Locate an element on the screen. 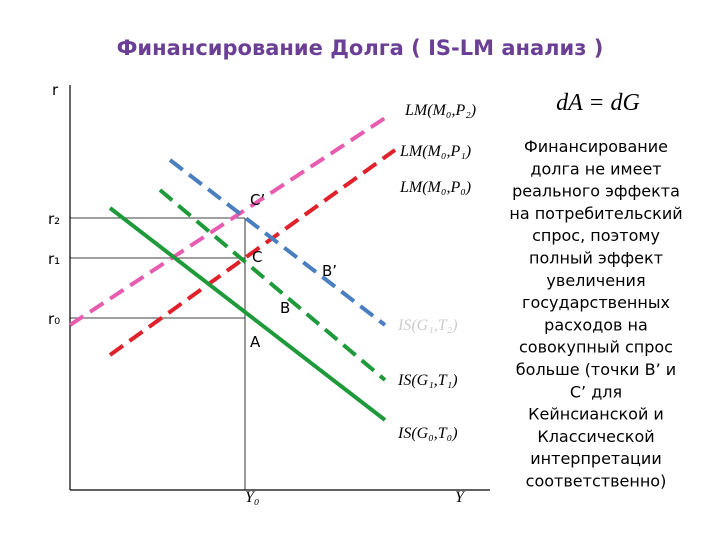 The width and height of the screenshot is (720, 540). point-label: C’ is located at coordinates (257, 200).